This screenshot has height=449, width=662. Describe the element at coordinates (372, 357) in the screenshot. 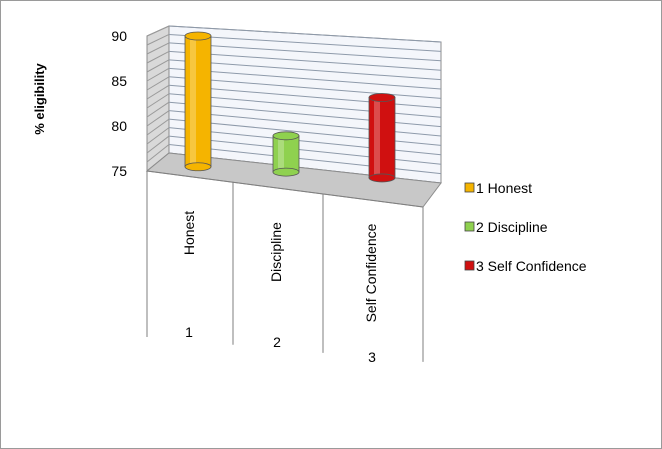

I see `category-number: 3` at that location.